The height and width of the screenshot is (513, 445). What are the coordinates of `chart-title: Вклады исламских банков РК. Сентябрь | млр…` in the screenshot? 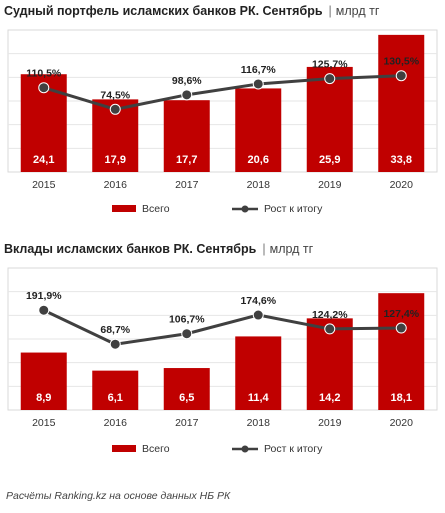 It's located at (158, 249).